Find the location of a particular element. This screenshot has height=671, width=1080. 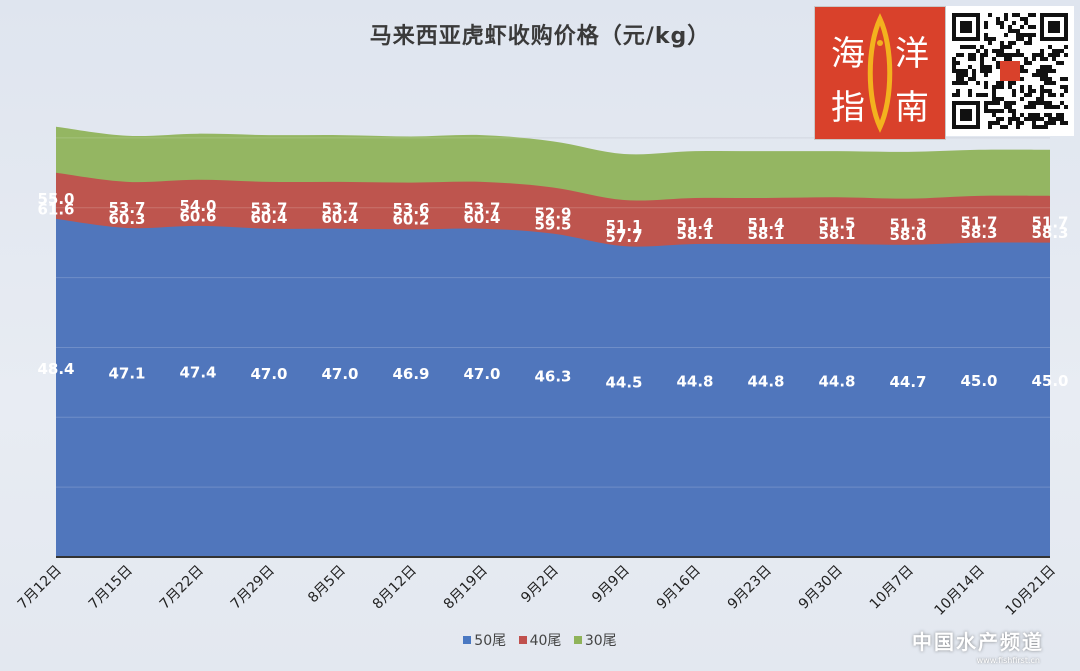

x-tick-label-group: 8月19日 is located at coordinates (466, 588).